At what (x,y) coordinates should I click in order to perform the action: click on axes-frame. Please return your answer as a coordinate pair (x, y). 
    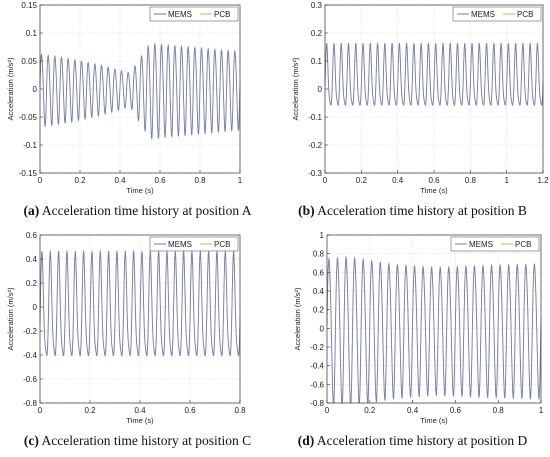
    Looking at the image, I should click on (434, 319).